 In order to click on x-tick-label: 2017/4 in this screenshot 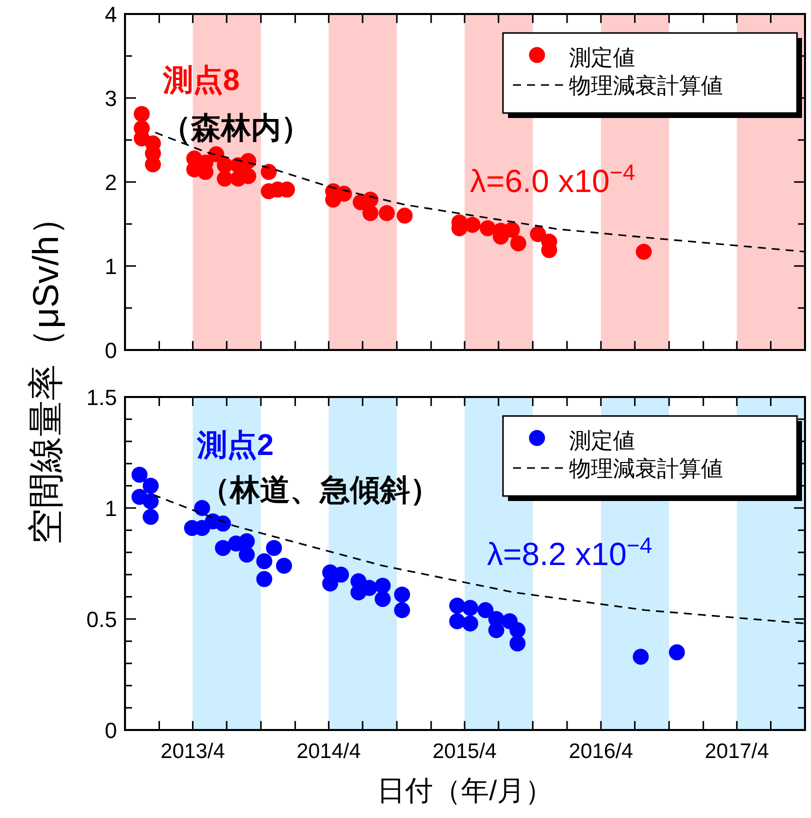, I will do `click(737, 751)`.